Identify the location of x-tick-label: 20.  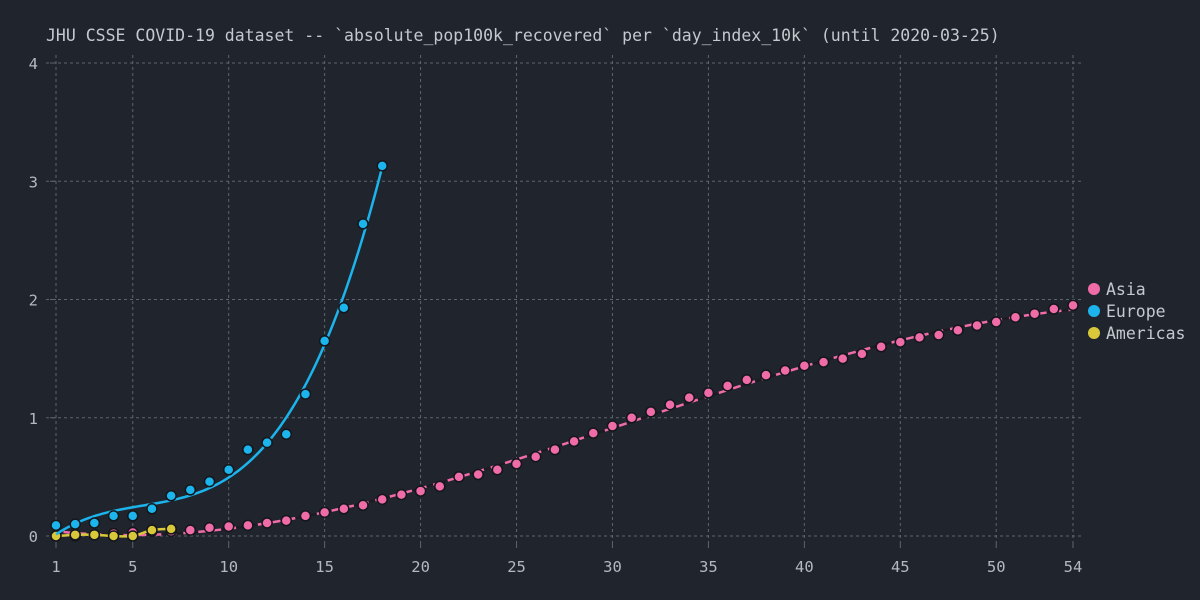
(420, 567).